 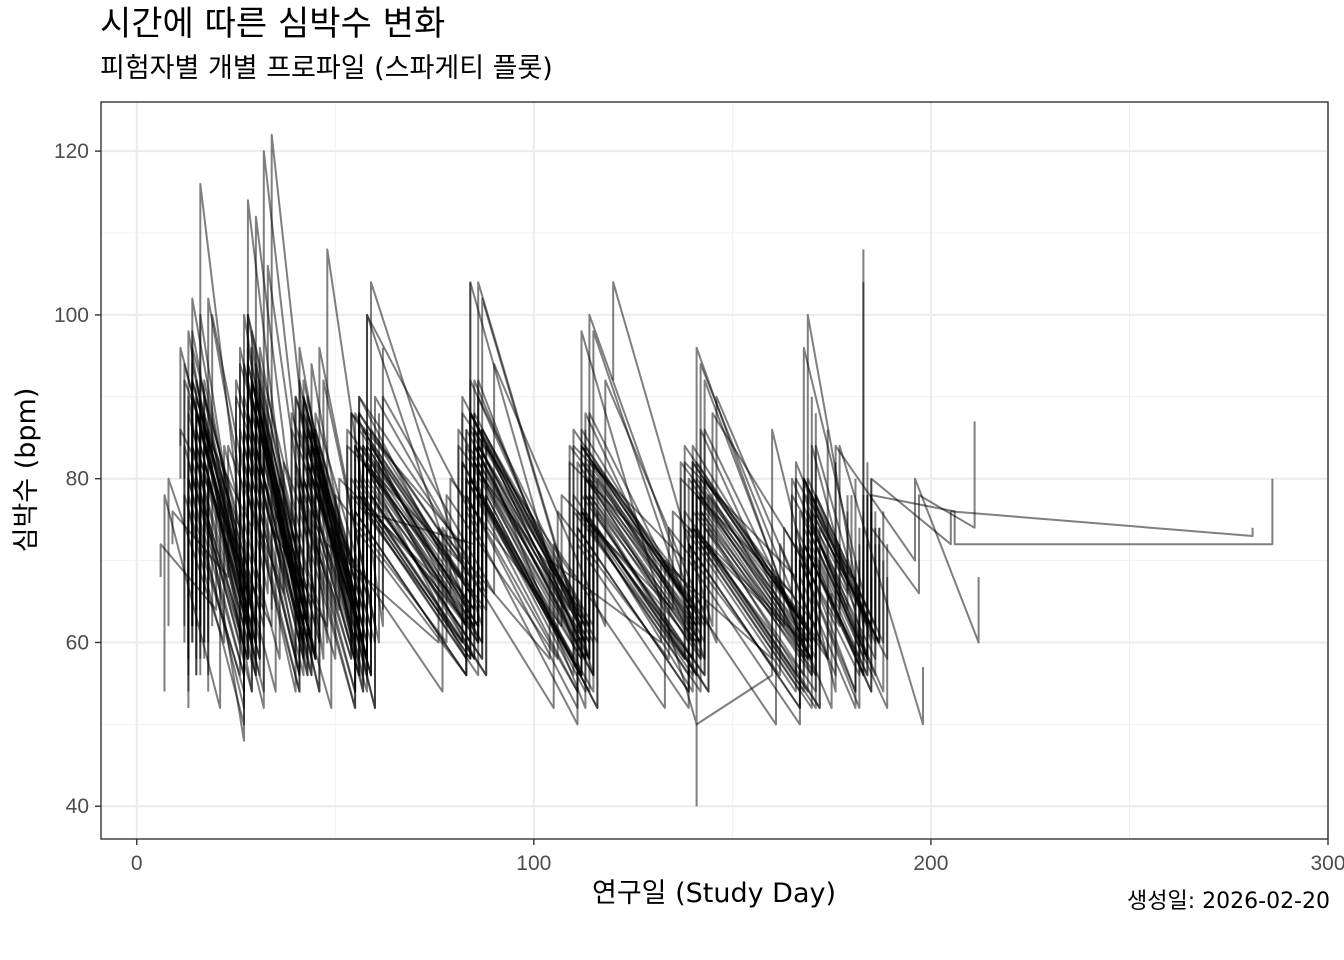 I want to click on chart-title: 시간에 따른 심박수 변화, so click(x=273, y=24).